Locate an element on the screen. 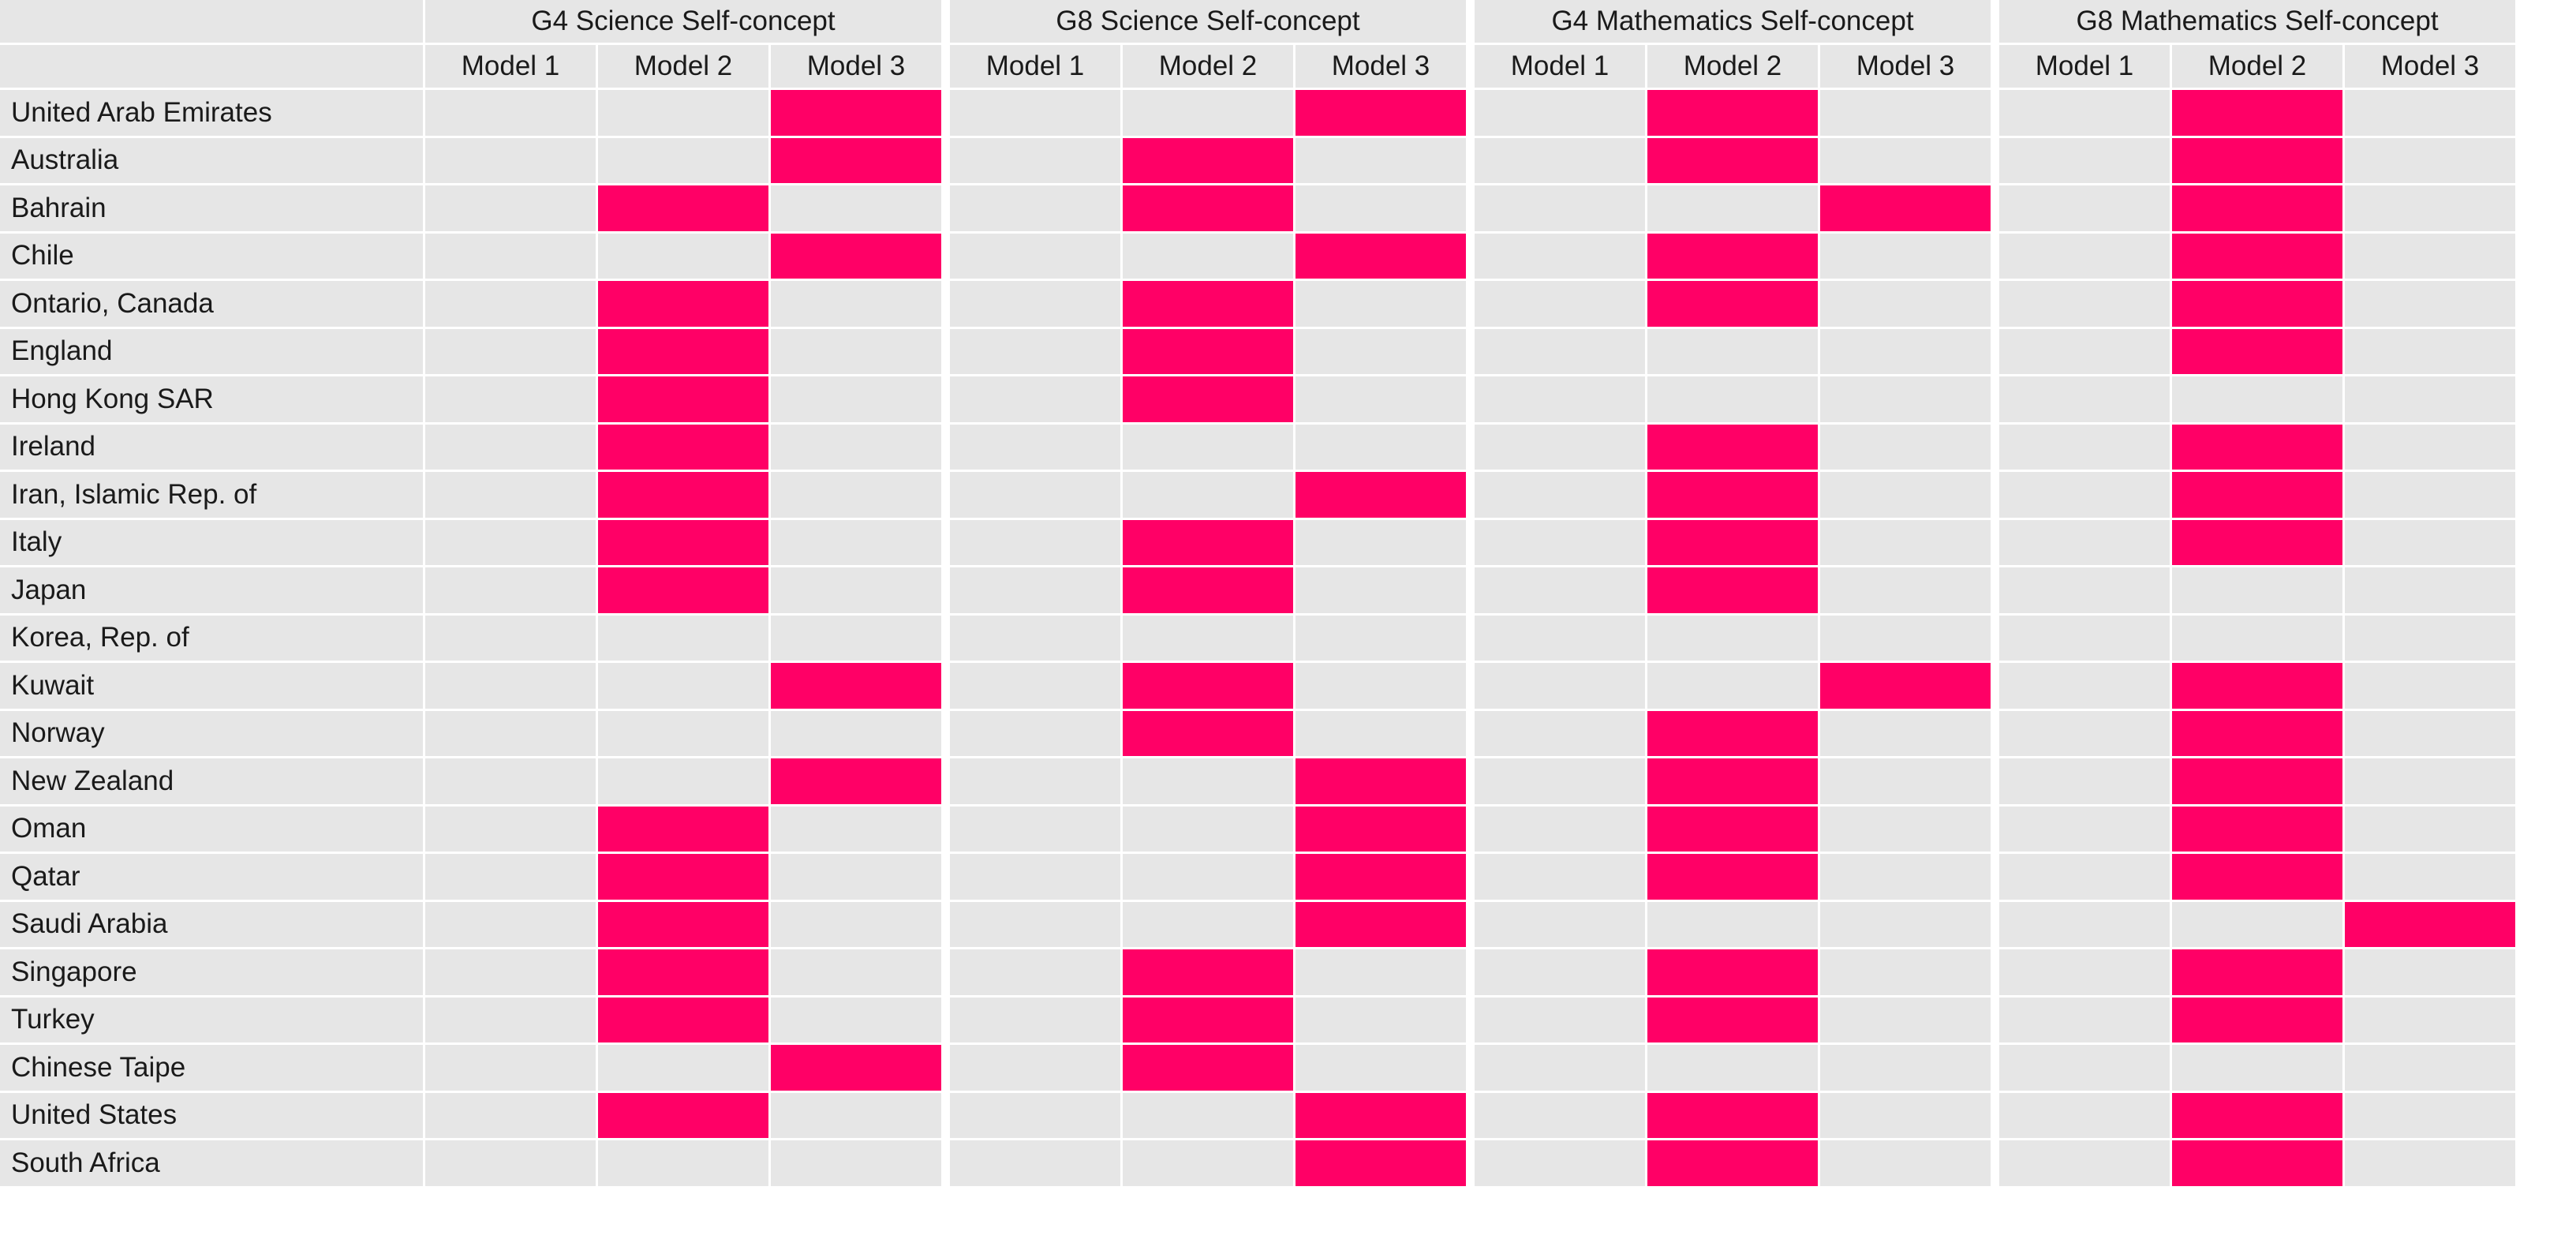 The image size is (2576, 1239). country-label: Chile is located at coordinates (211, 256).